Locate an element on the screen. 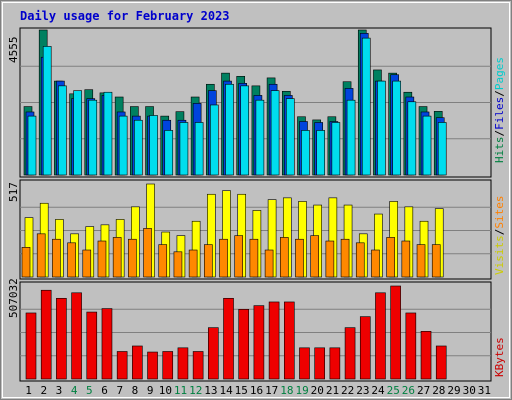 This screenshot has width=512, height=400. x-tick-label: 29 is located at coordinates (453, 390).